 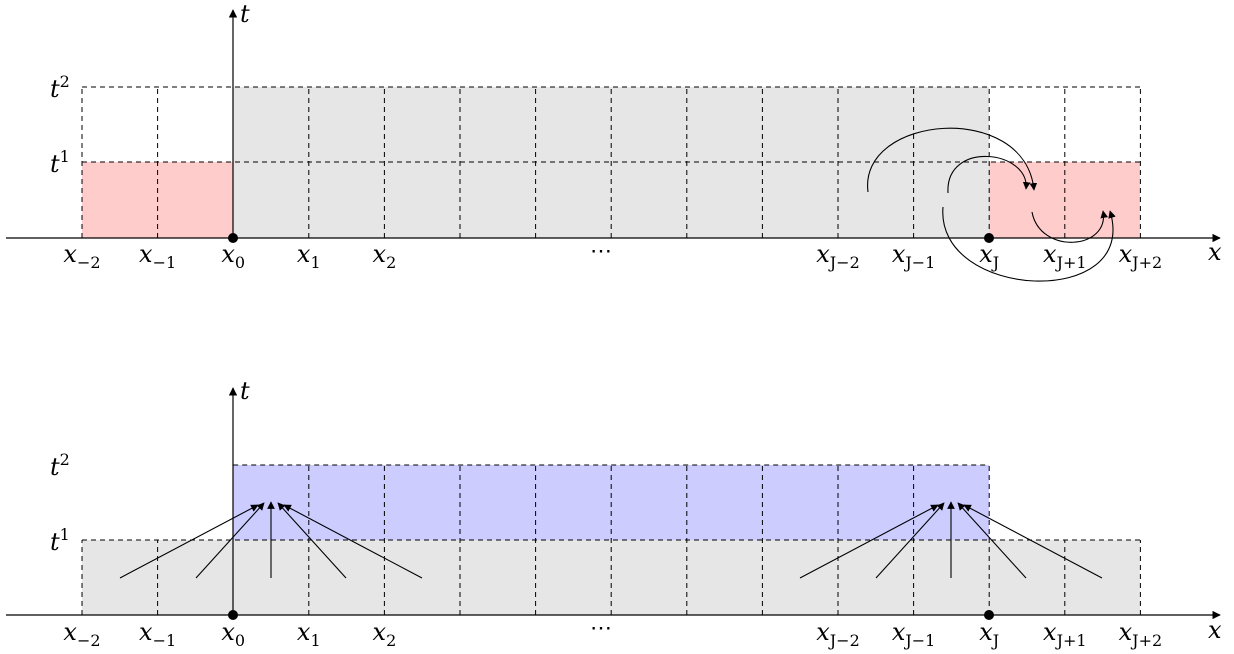 What do you see at coordinates (601, 628) in the screenshot?
I see `bottom-ellipsis: ⋯` at bounding box center [601, 628].